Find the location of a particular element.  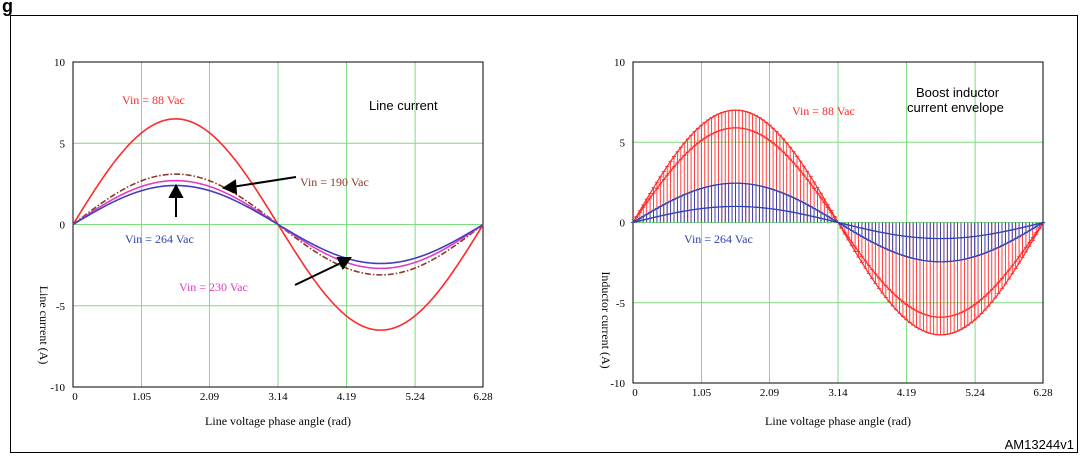

annotation-vin230: Vin = 230 Vac is located at coordinates (213, 287).